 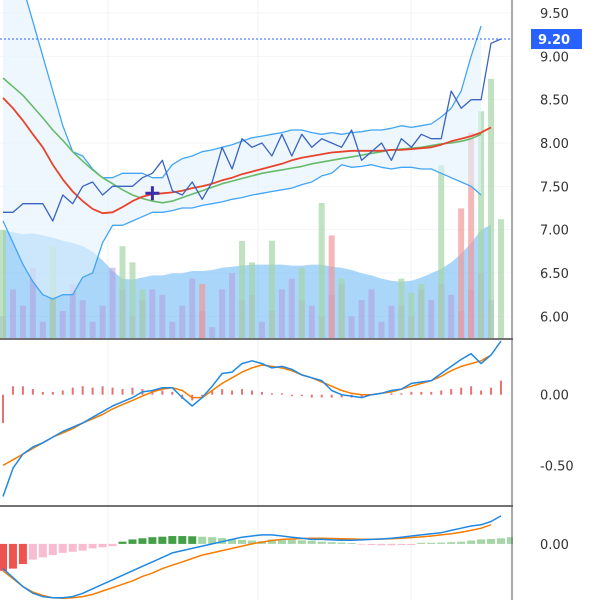 What do you see at coordinates (554, 396) in the screenshot?
I see `macd-axis-tick-label: 0.00` at bounding box center [554, 396].